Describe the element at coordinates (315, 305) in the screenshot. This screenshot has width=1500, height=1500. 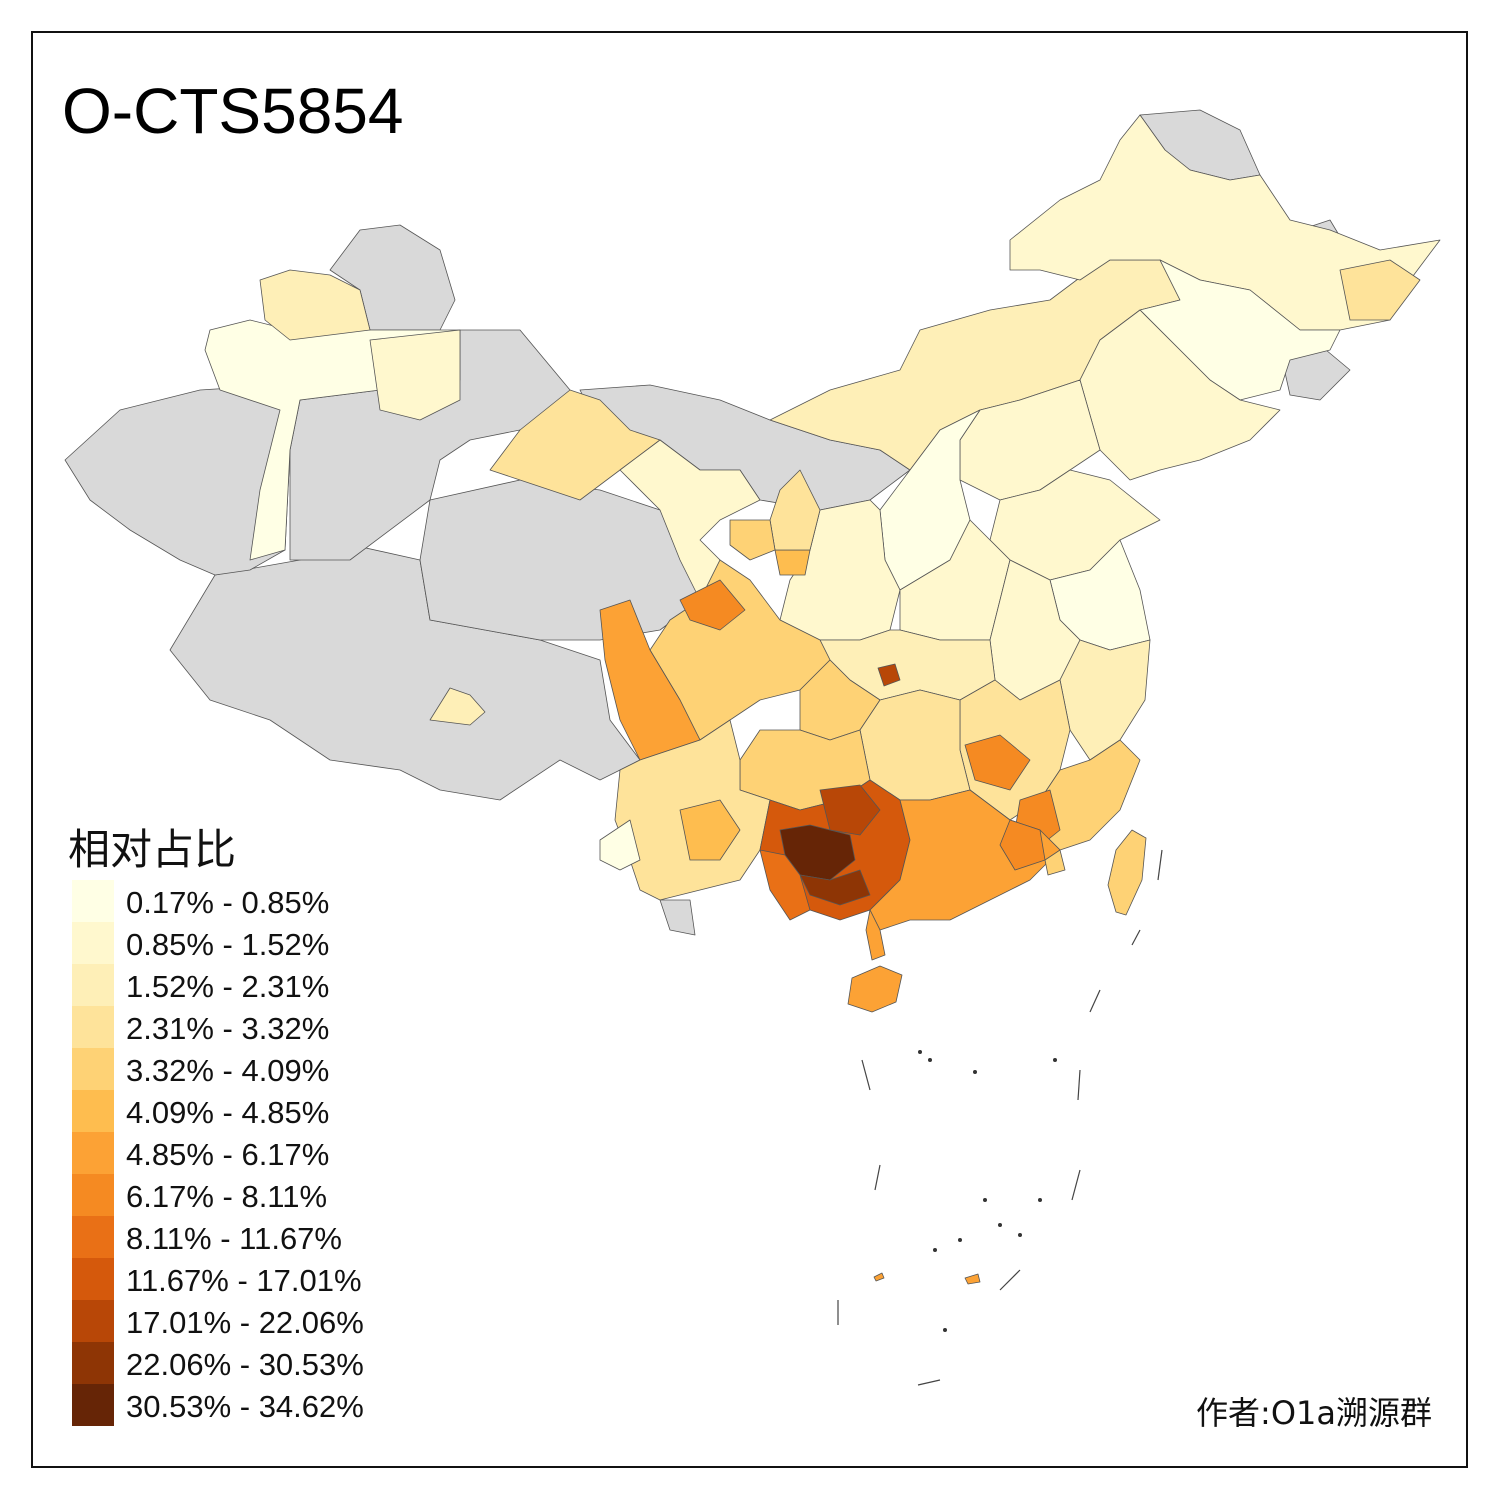
I see `region-tacheng` at that location.